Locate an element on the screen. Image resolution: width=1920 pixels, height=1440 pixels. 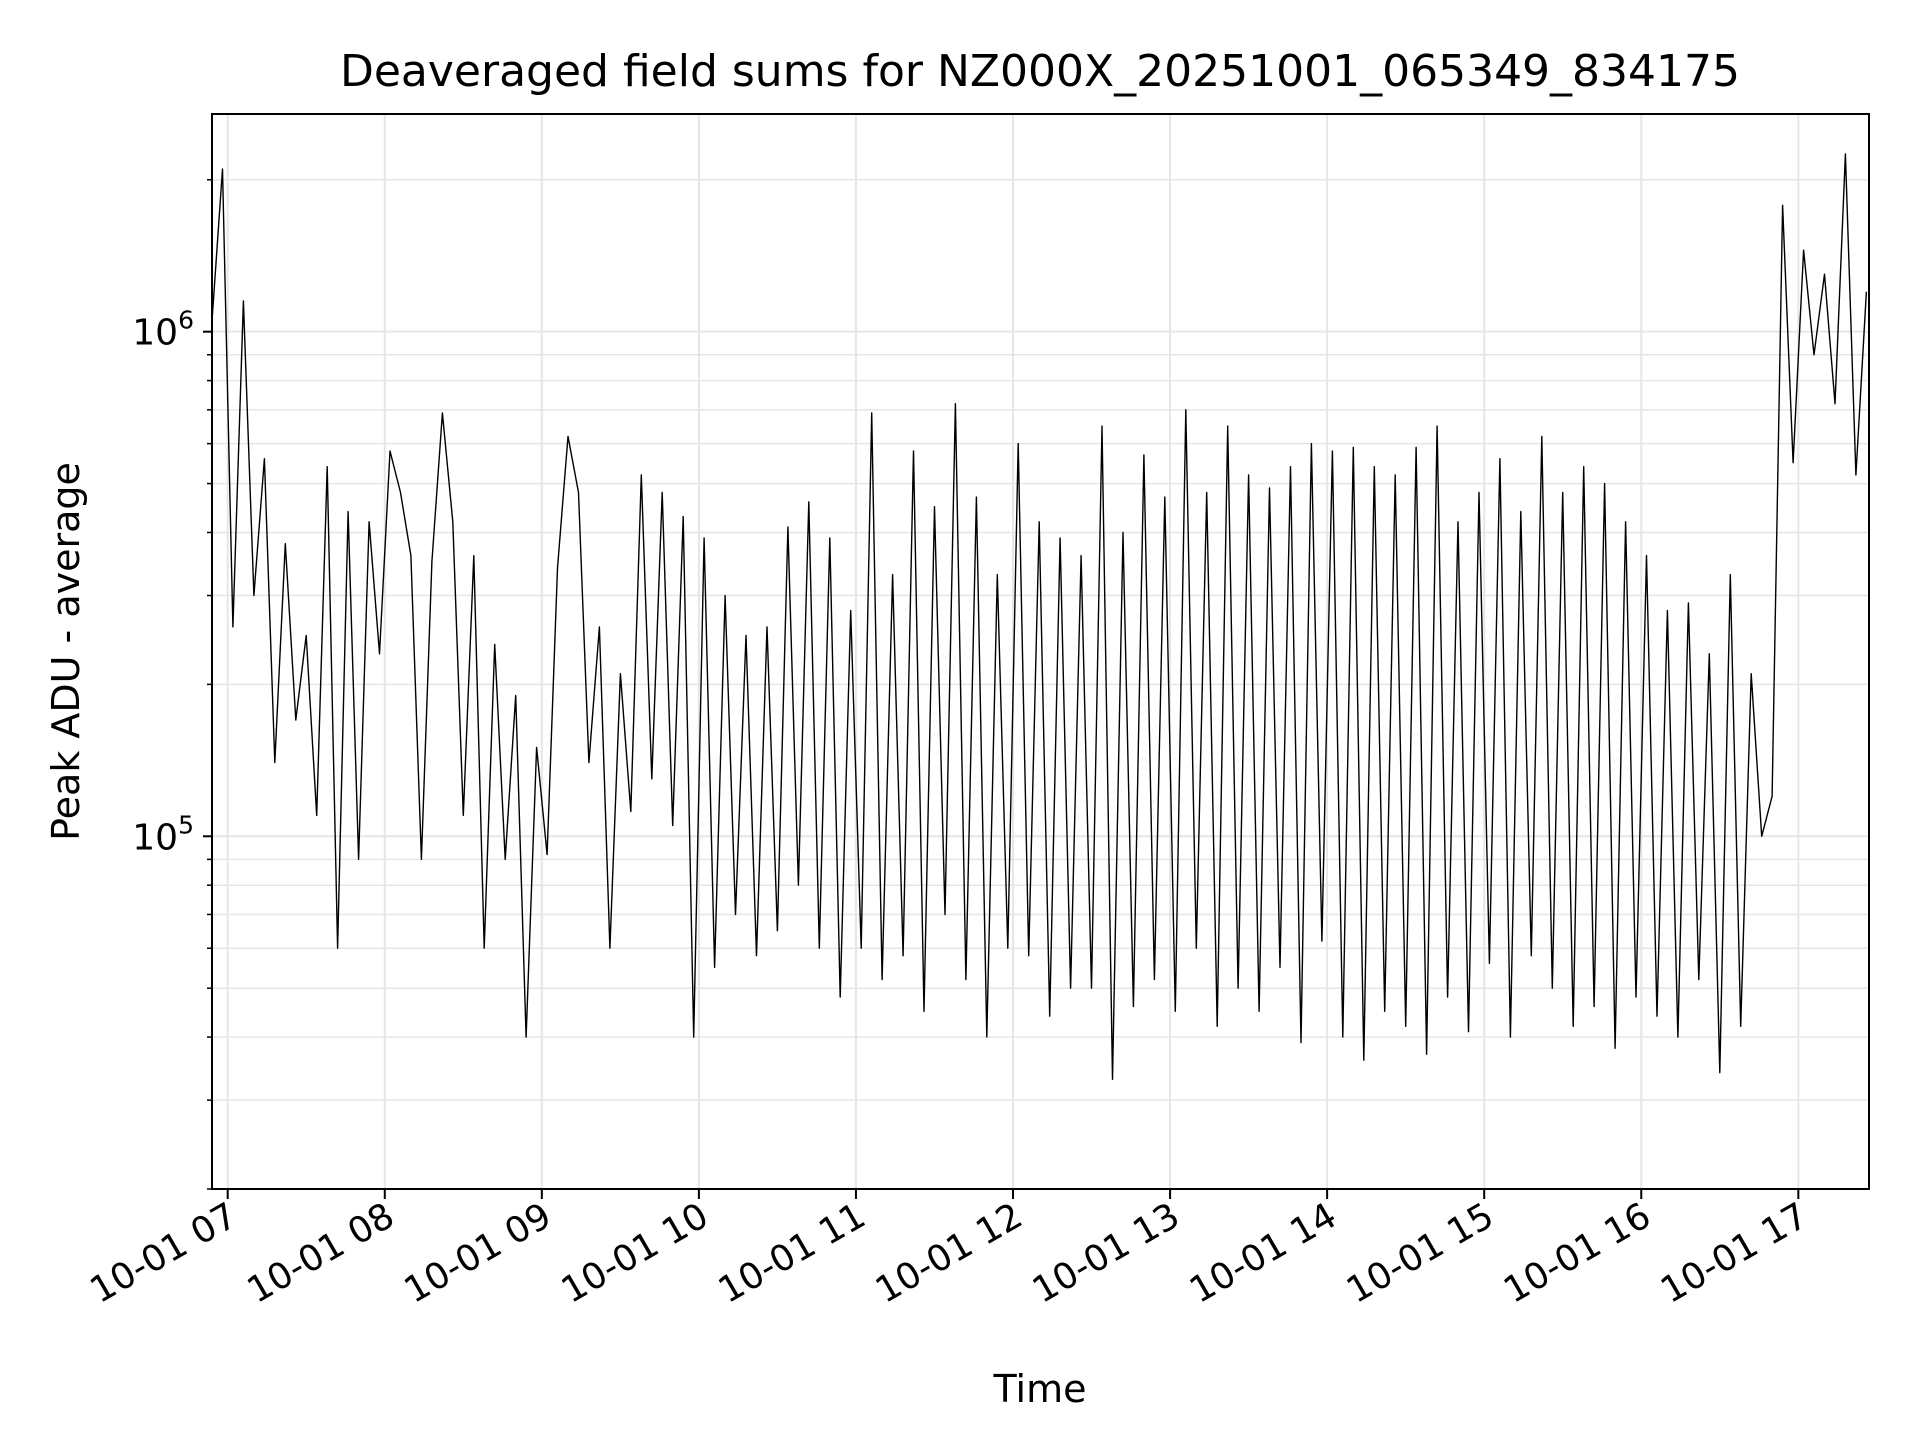
y-axis-label: Peak ADU - average is located at coordinates (66, 651).